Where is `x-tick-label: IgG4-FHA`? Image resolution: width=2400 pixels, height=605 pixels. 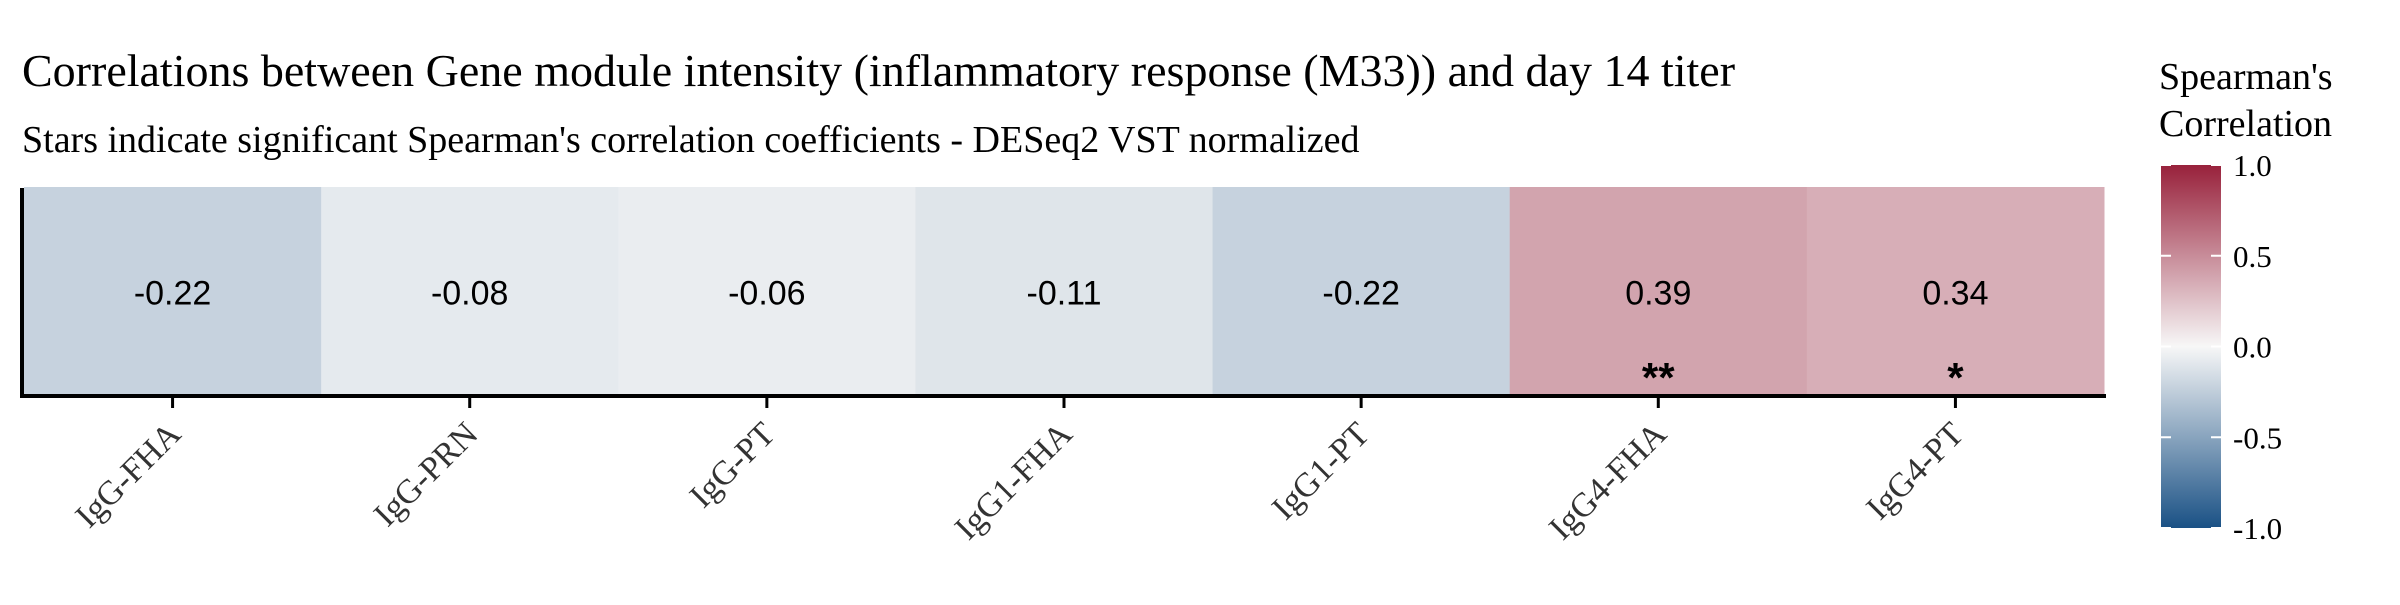
x-tick-label: IgG4-FHA is located at coordinates (1608, 481).